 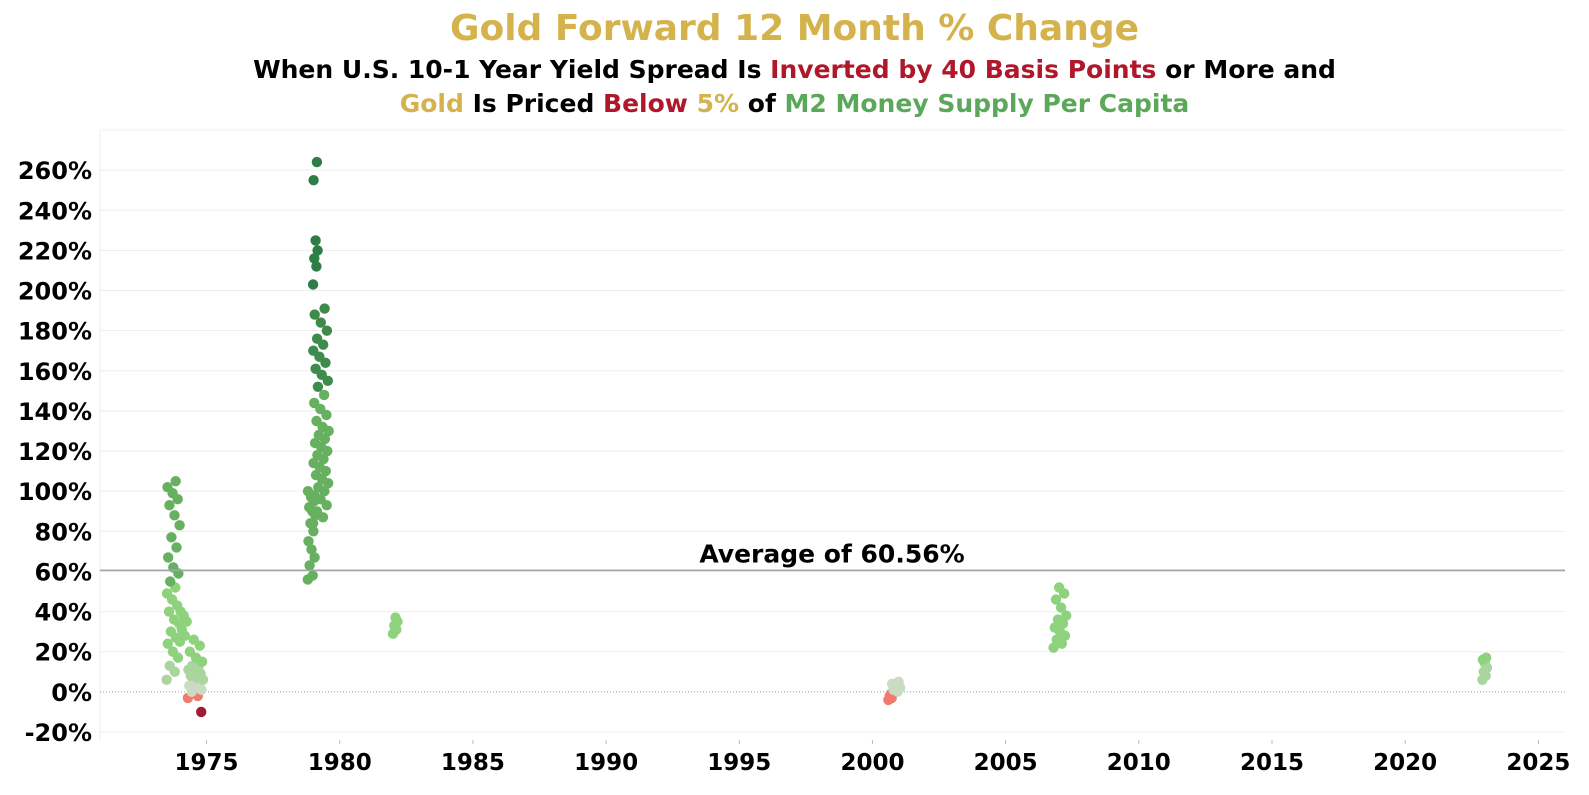 What do you see at coordinates (207, 763) in the screenshot?
I see `x-tick-label: 1975` at bounding box center [207, 763].